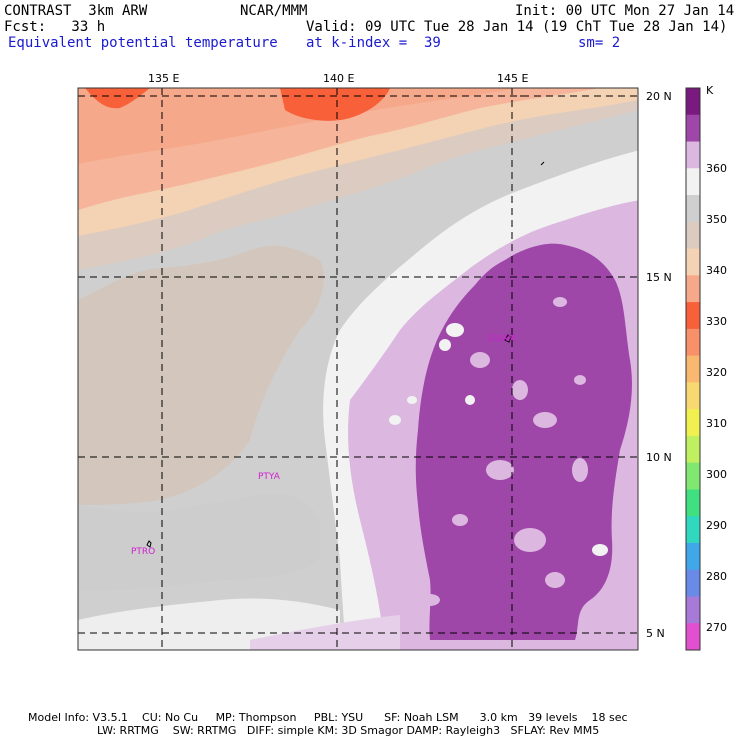 The height and width of the screenshot is (740, 740). I want to click on lat-label-10: 10 N, so click(659, 457).